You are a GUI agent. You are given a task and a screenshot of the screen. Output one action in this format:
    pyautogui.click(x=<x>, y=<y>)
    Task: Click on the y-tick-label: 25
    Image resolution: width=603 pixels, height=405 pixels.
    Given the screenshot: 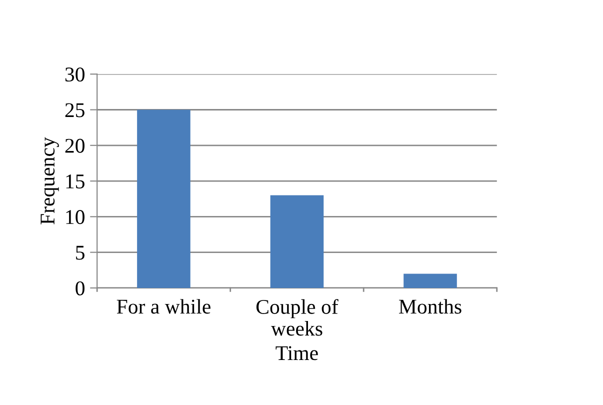 What is the action you would take?
    pyautogui.click(x=74, y=110)
    